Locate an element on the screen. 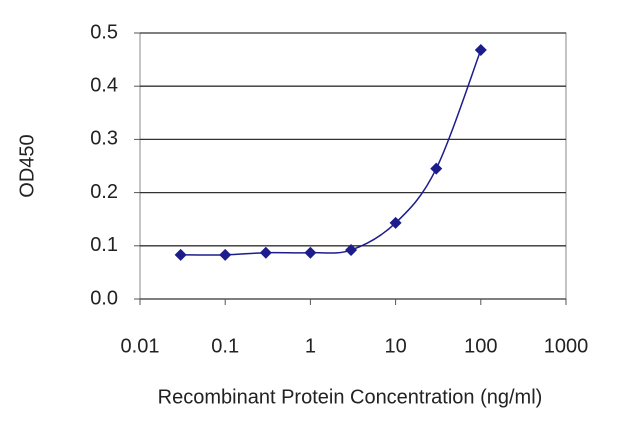 Image resolution: width=640 pixels, height=432 pixels. x-tick-label: 1 is located at coordinates (310, 346).